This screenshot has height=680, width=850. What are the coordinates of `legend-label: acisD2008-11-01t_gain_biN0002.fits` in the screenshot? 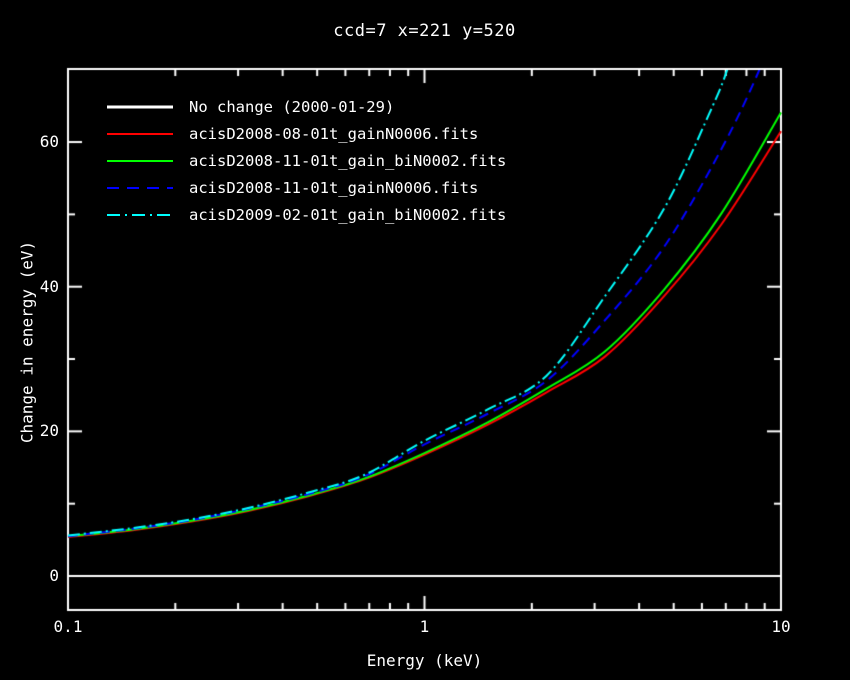 It's located at (348, 160).